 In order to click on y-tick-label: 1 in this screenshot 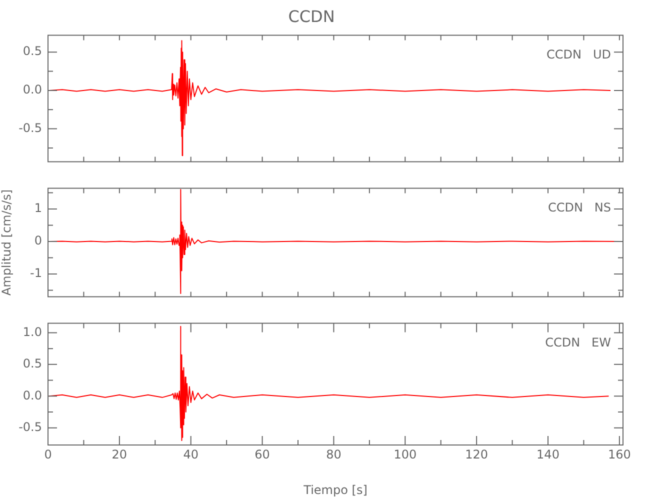, I will do `click(38, 208)`.